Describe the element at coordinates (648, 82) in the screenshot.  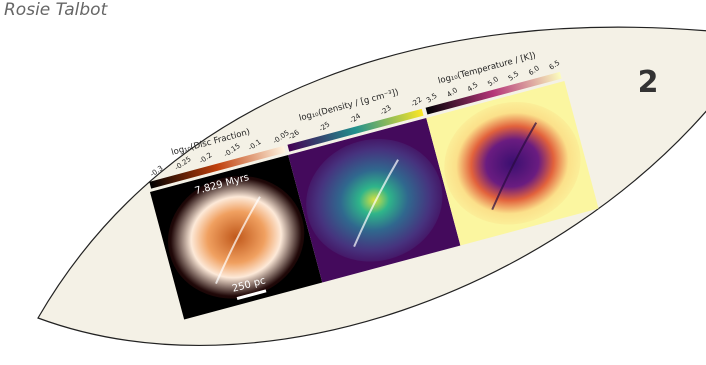
I see `page-number: 2` at that location.